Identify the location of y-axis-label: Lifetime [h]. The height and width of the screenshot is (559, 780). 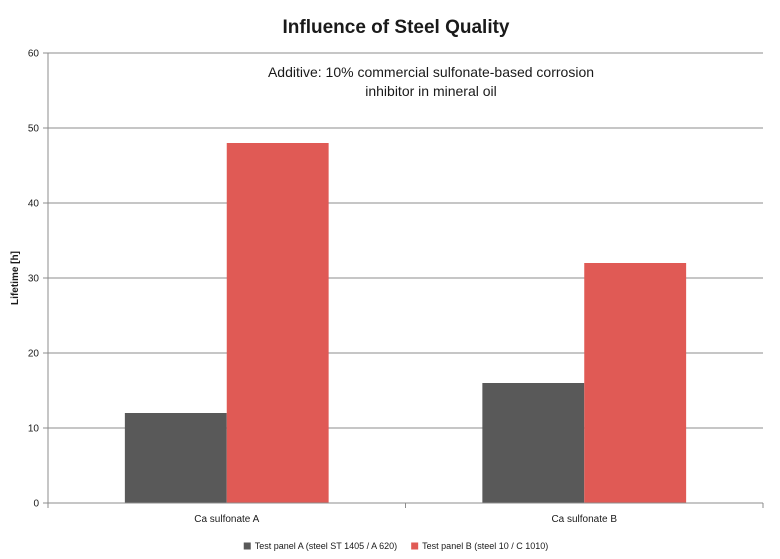
(15, 278).